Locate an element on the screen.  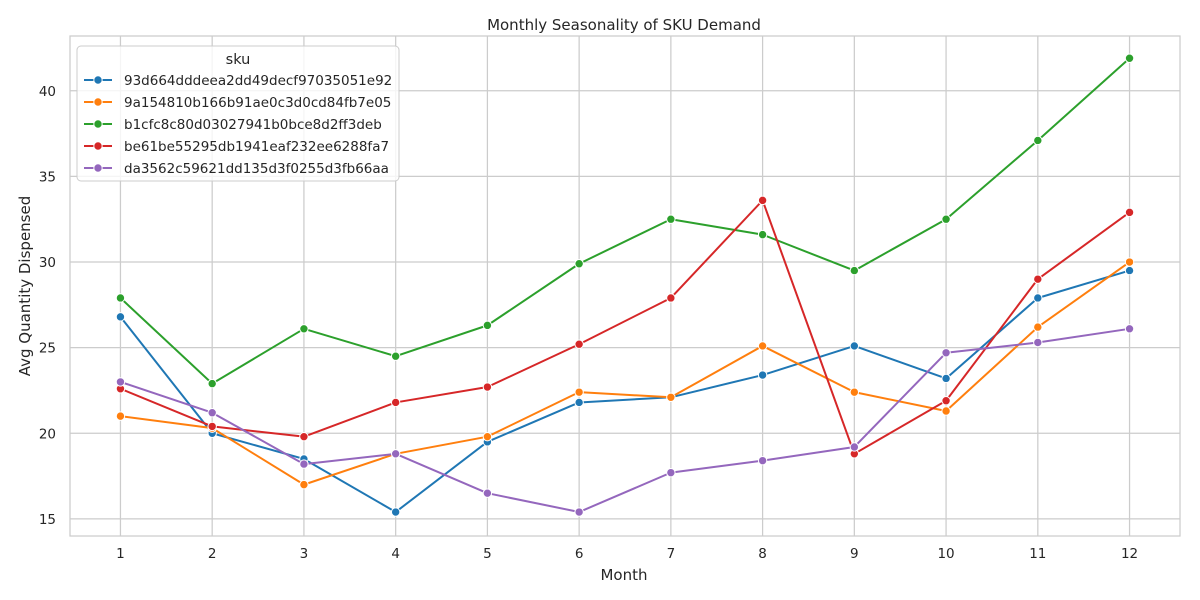
legend-label: 93d664dddeea2dd49decf97035051e92 is located at coordinates (258, 81).